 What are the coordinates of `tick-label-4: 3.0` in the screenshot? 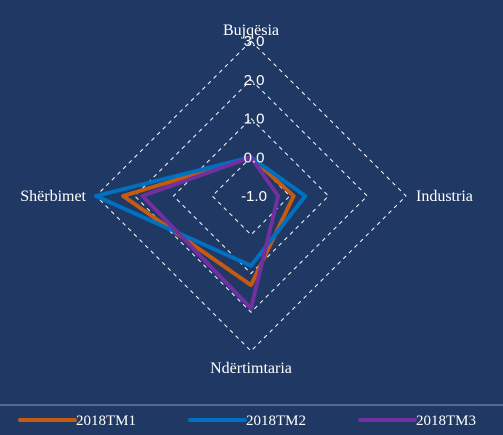 It's located at (254, 41).